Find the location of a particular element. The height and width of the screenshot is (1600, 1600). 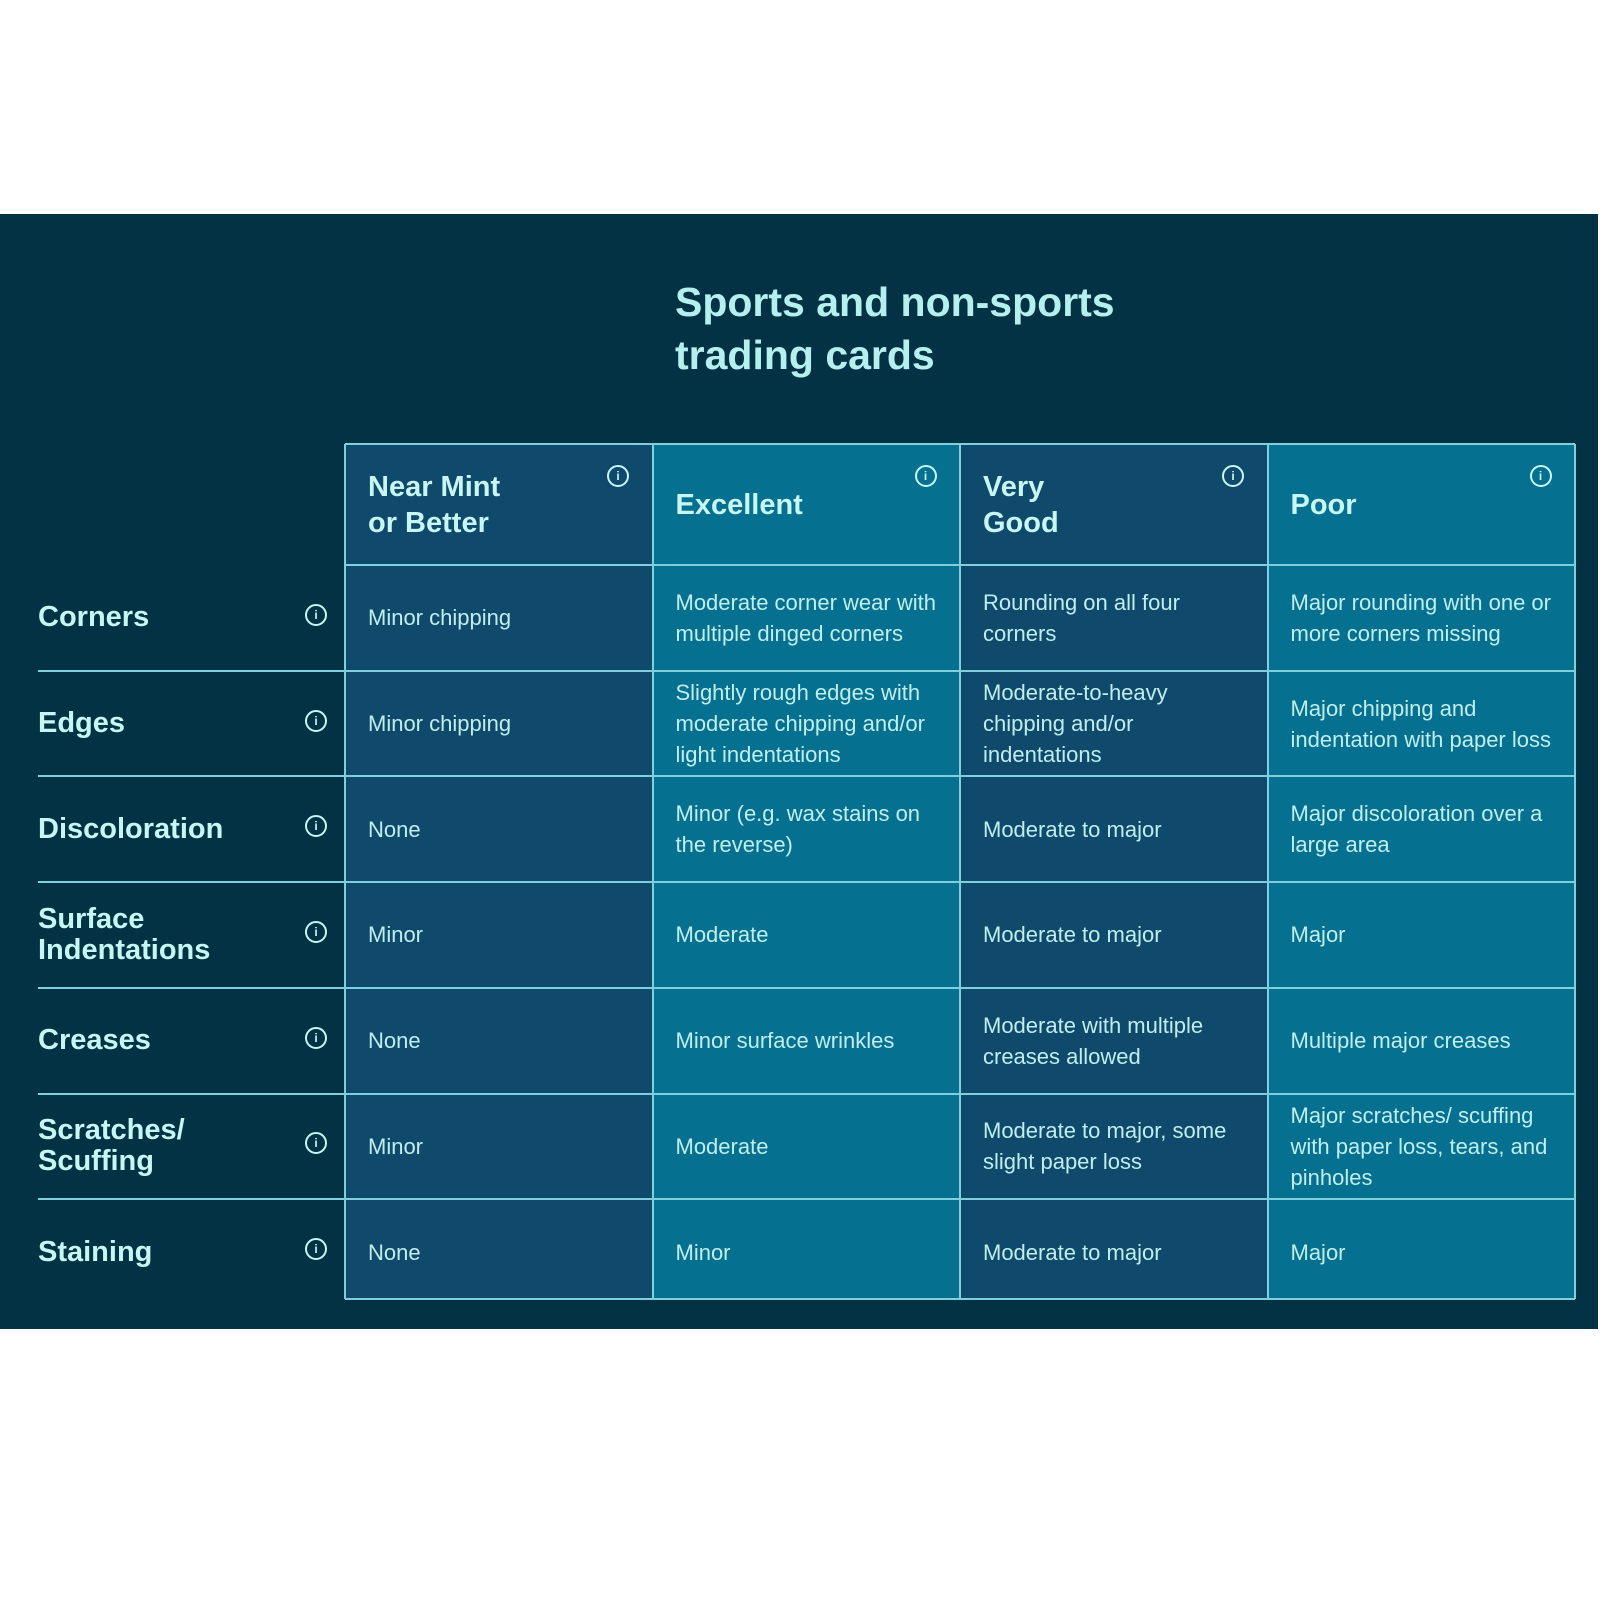

table-cell: Minor (e.g. wax stains on the reverse) is located at coordinates (807, 829).